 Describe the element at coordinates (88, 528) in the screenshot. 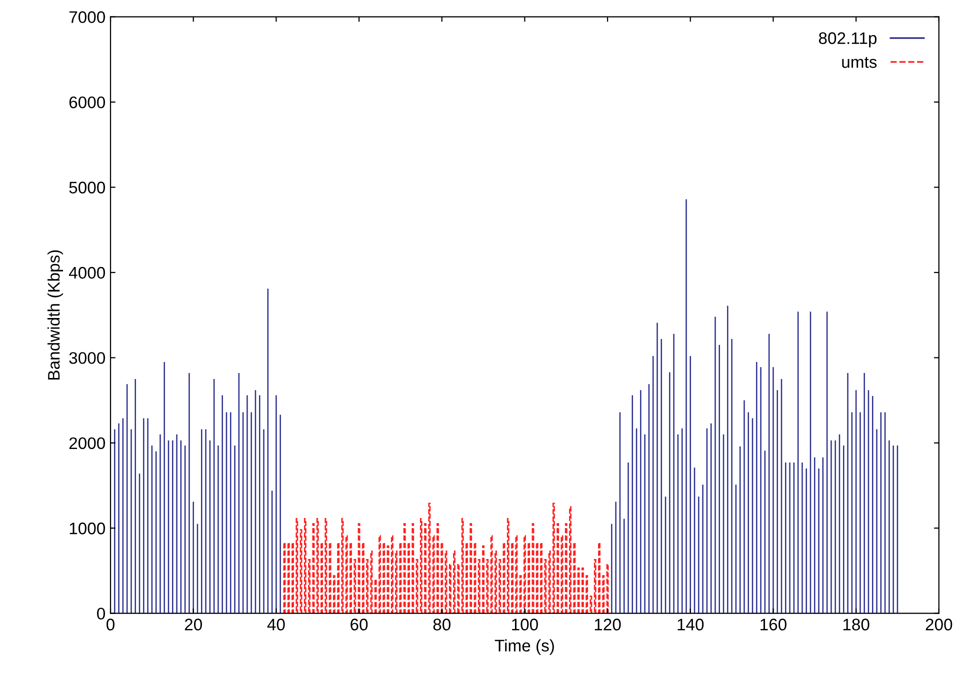

I see `y-tick-label: 1000` at that location.